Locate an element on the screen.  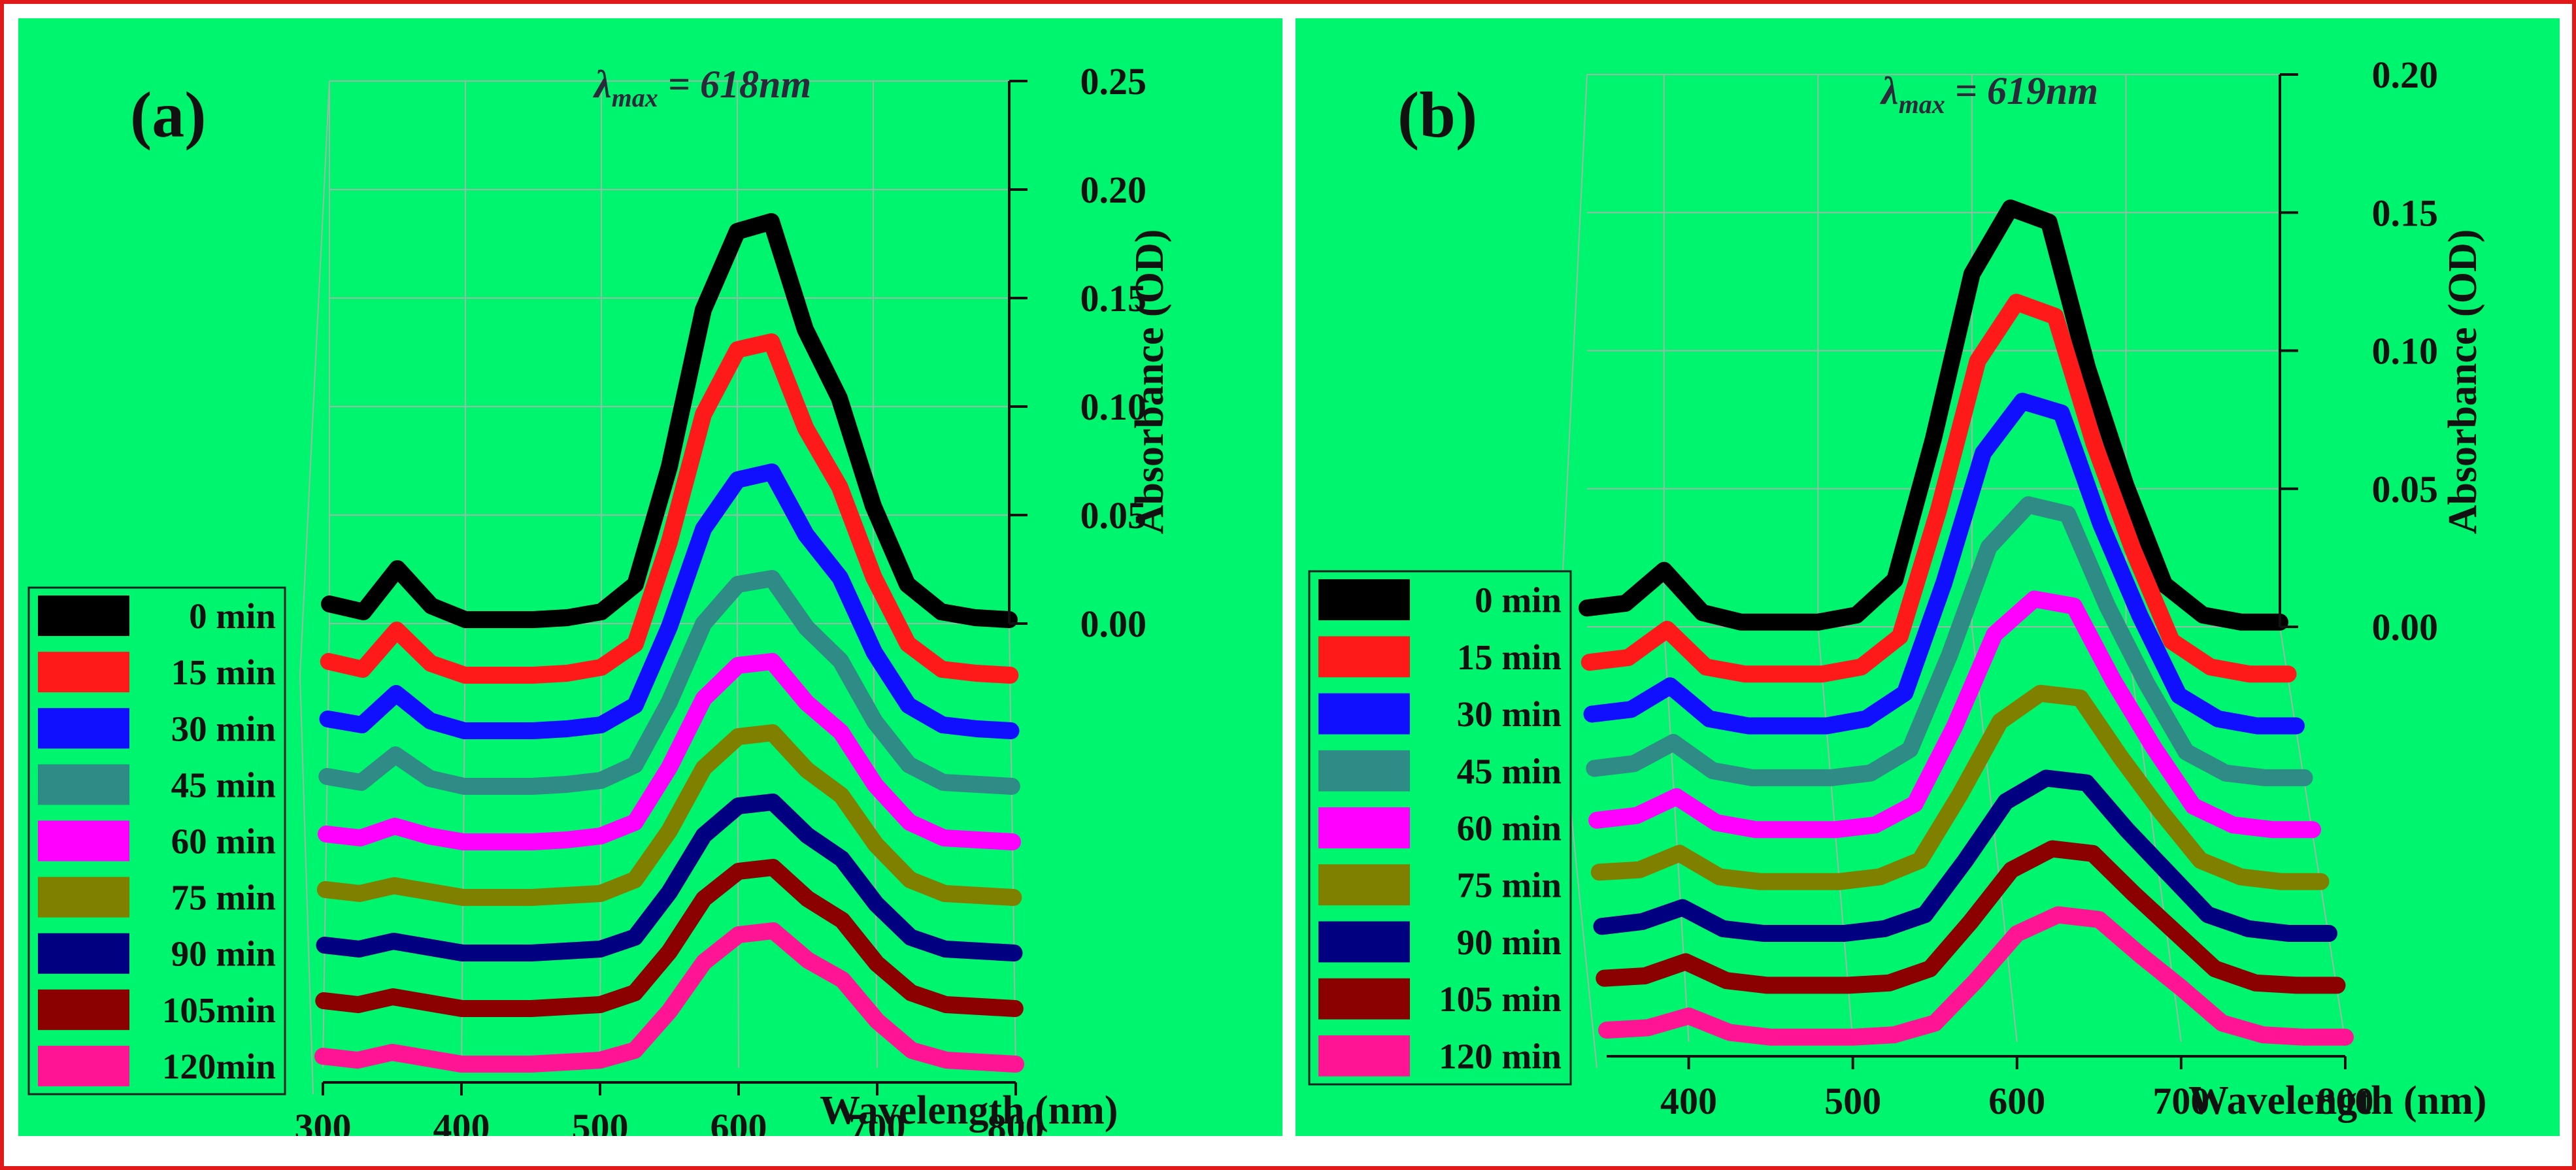
series-line-105-min is located at coordinates (1971, 917).